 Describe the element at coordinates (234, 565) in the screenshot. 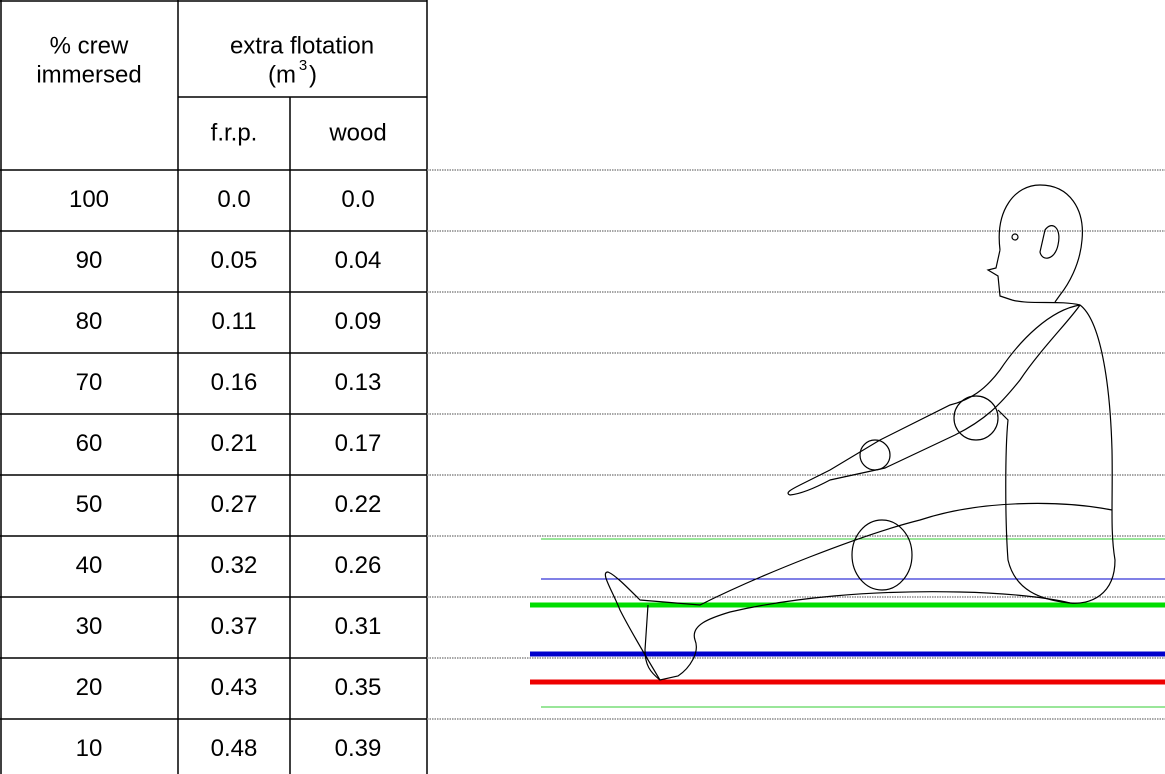

I see `table-cell: 0.32` at that location.